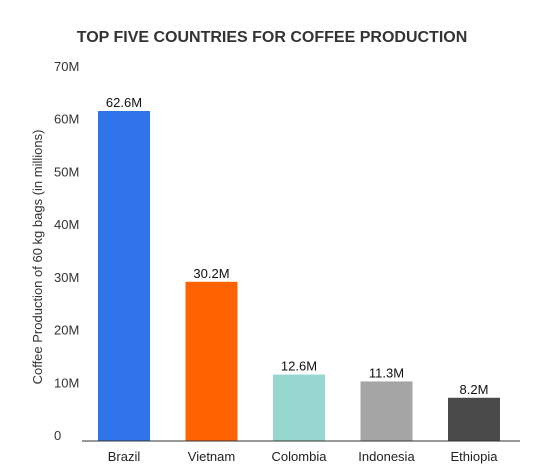 The width and height of the screenshot is (540, 467). Describe the element at coordinates (272, 37) in the screenshot. I see `chart-title: TOP FIVE COUNTRIES FOR COFFEE PRODUCTION` at that location.